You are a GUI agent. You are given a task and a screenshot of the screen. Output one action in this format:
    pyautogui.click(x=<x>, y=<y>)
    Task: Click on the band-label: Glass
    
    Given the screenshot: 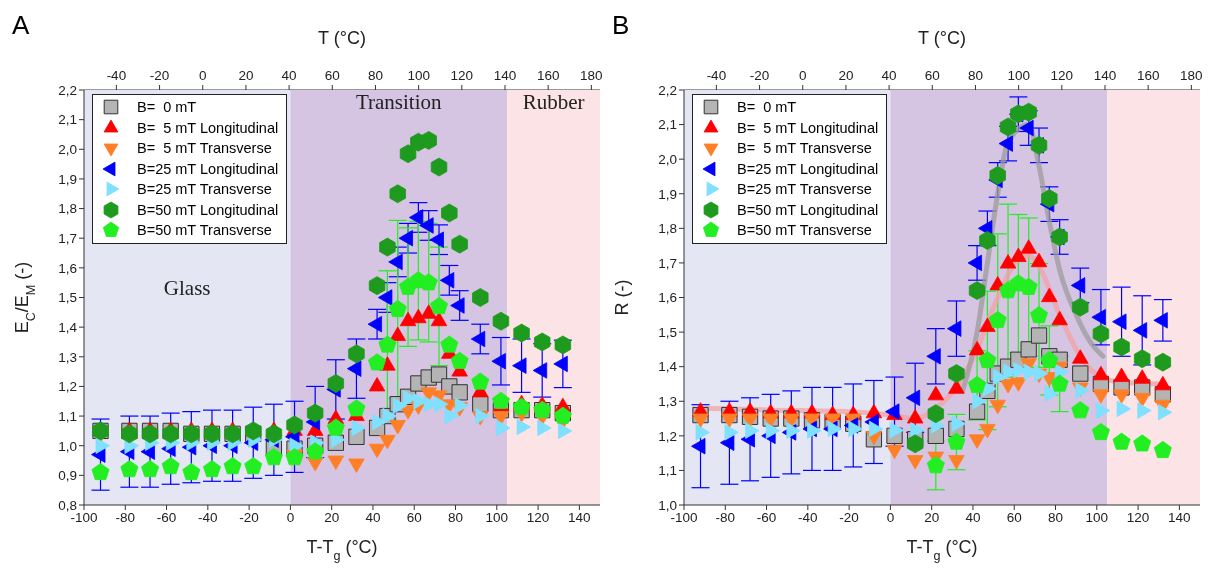 What is the action you would take?
    pyautogui.click(x=187, y=287)
    